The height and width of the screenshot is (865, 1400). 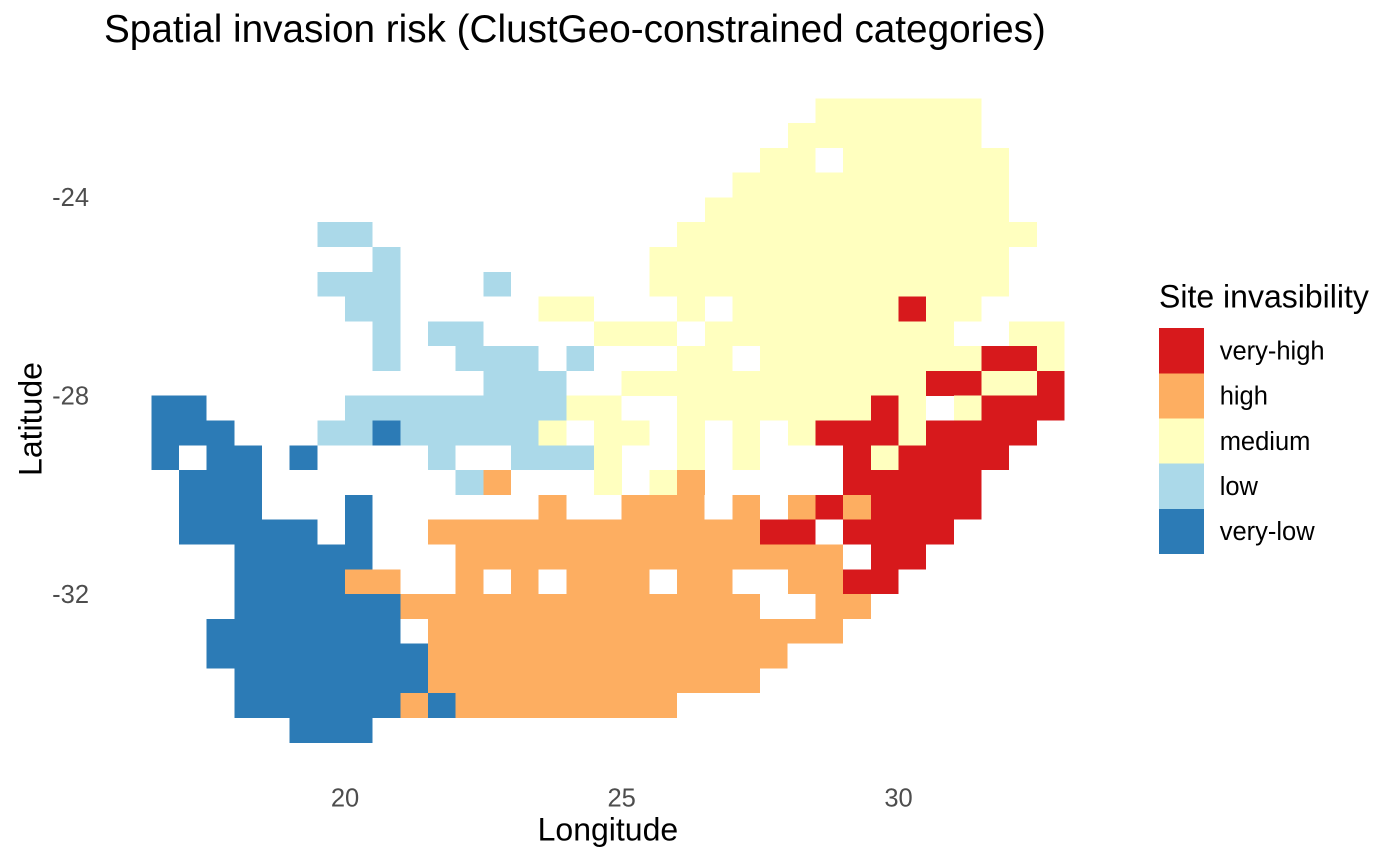 I want to click on svg-text: high, so click(x=1244, y=397).